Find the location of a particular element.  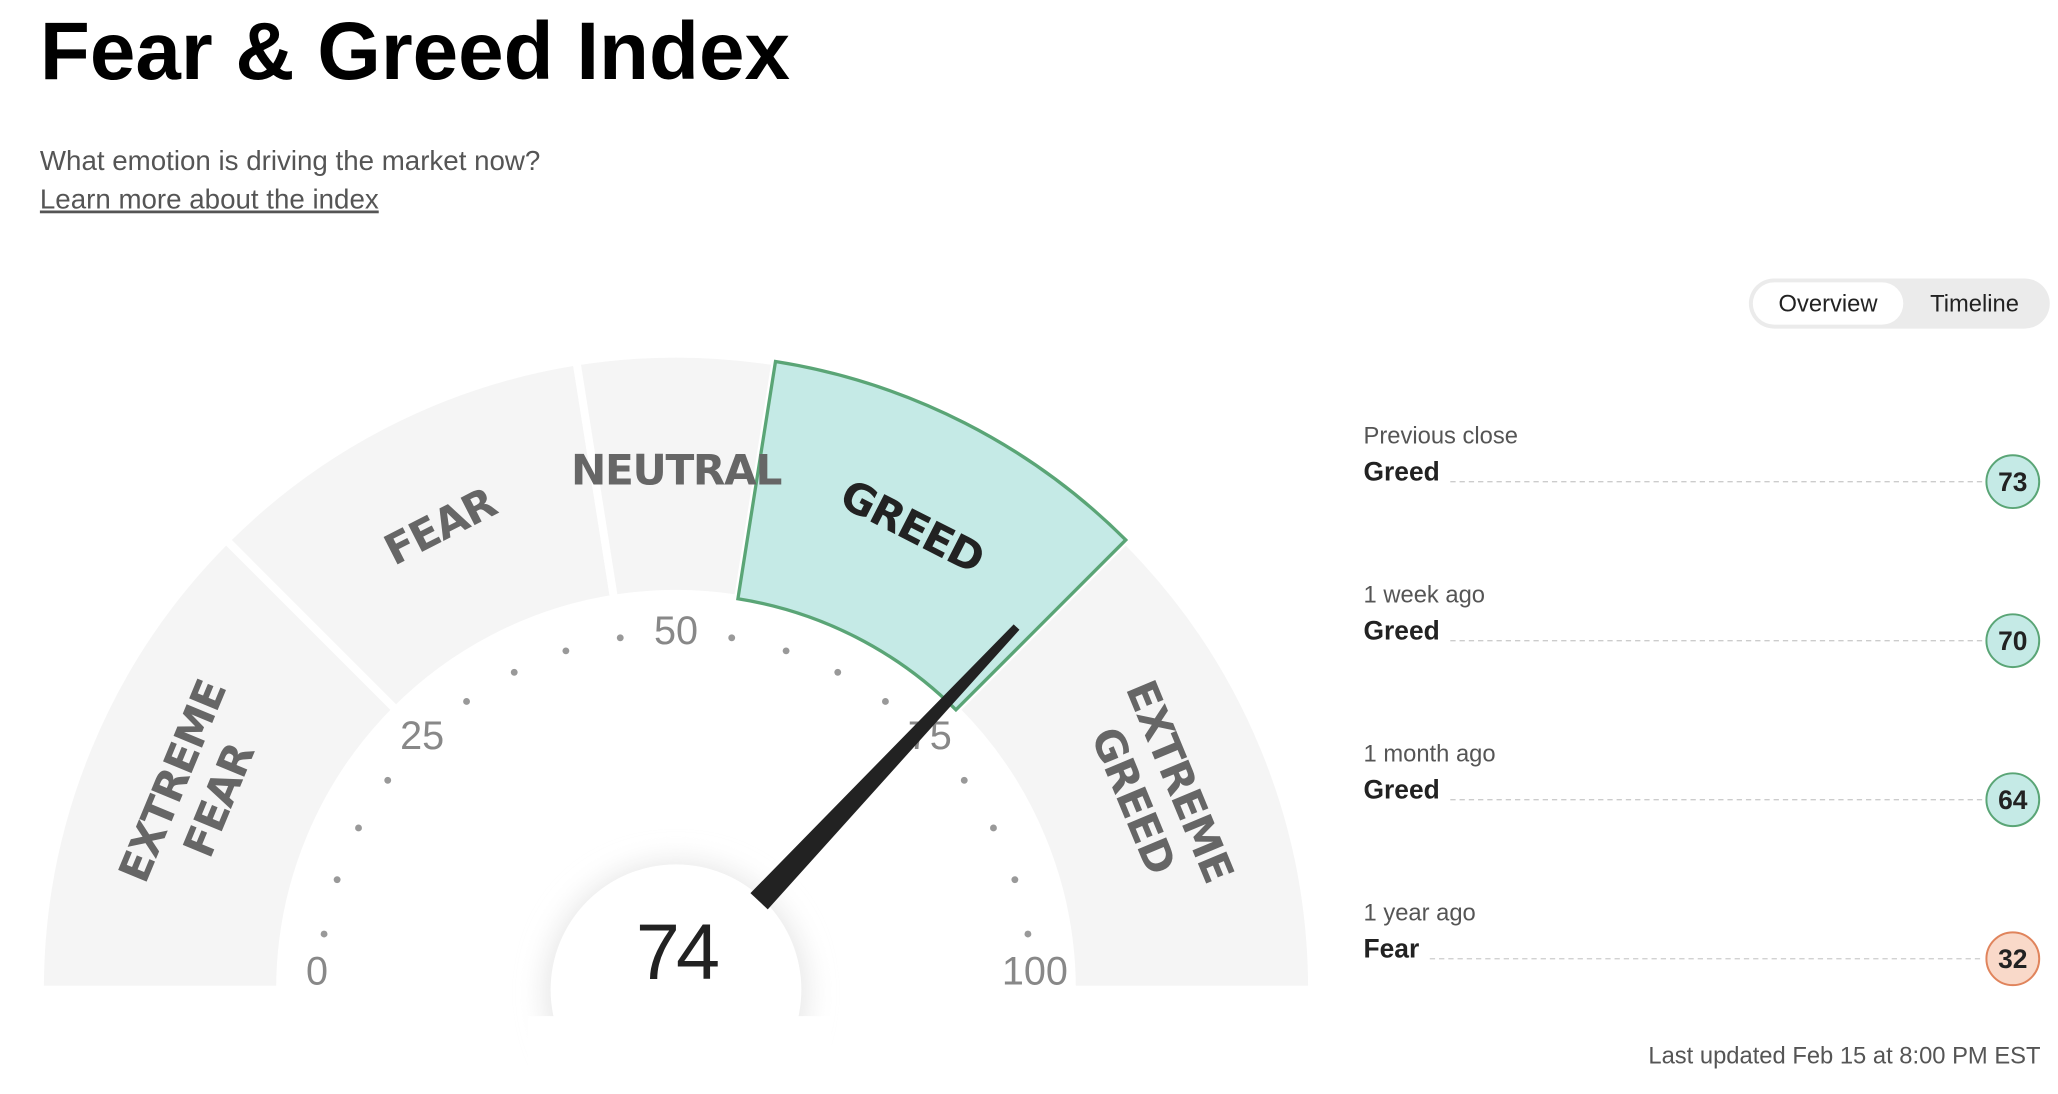

history-value: 70 is located at coordinates (2012, 641).